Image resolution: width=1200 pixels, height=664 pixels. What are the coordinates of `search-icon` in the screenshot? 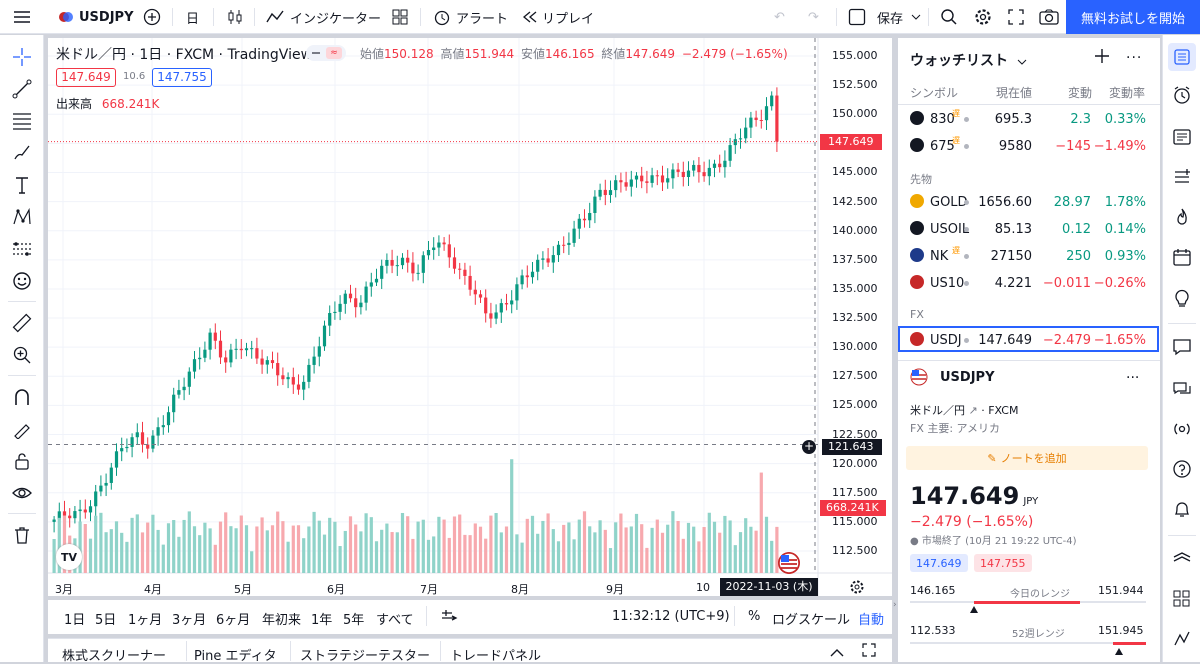 It's located at (949, 17).